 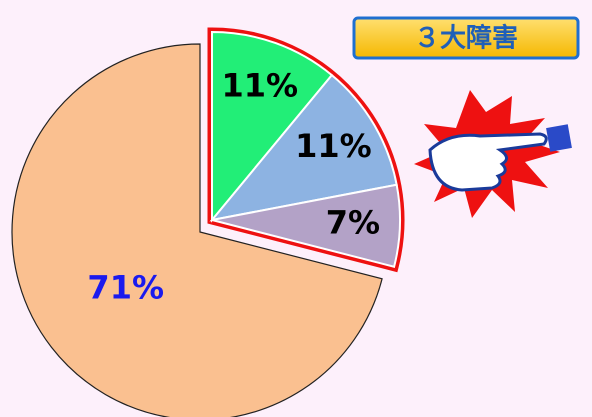 I want to click on data-label: 7%, so click(x=353, y=222).